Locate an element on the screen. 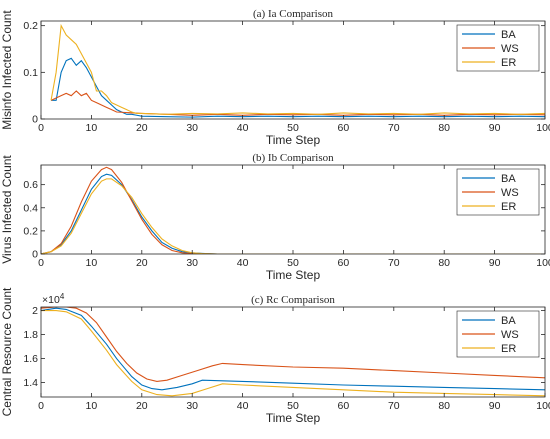 This screenshot has width=550, height=439. y-tick-label: 0.4 is located at coordinates (30, 208).